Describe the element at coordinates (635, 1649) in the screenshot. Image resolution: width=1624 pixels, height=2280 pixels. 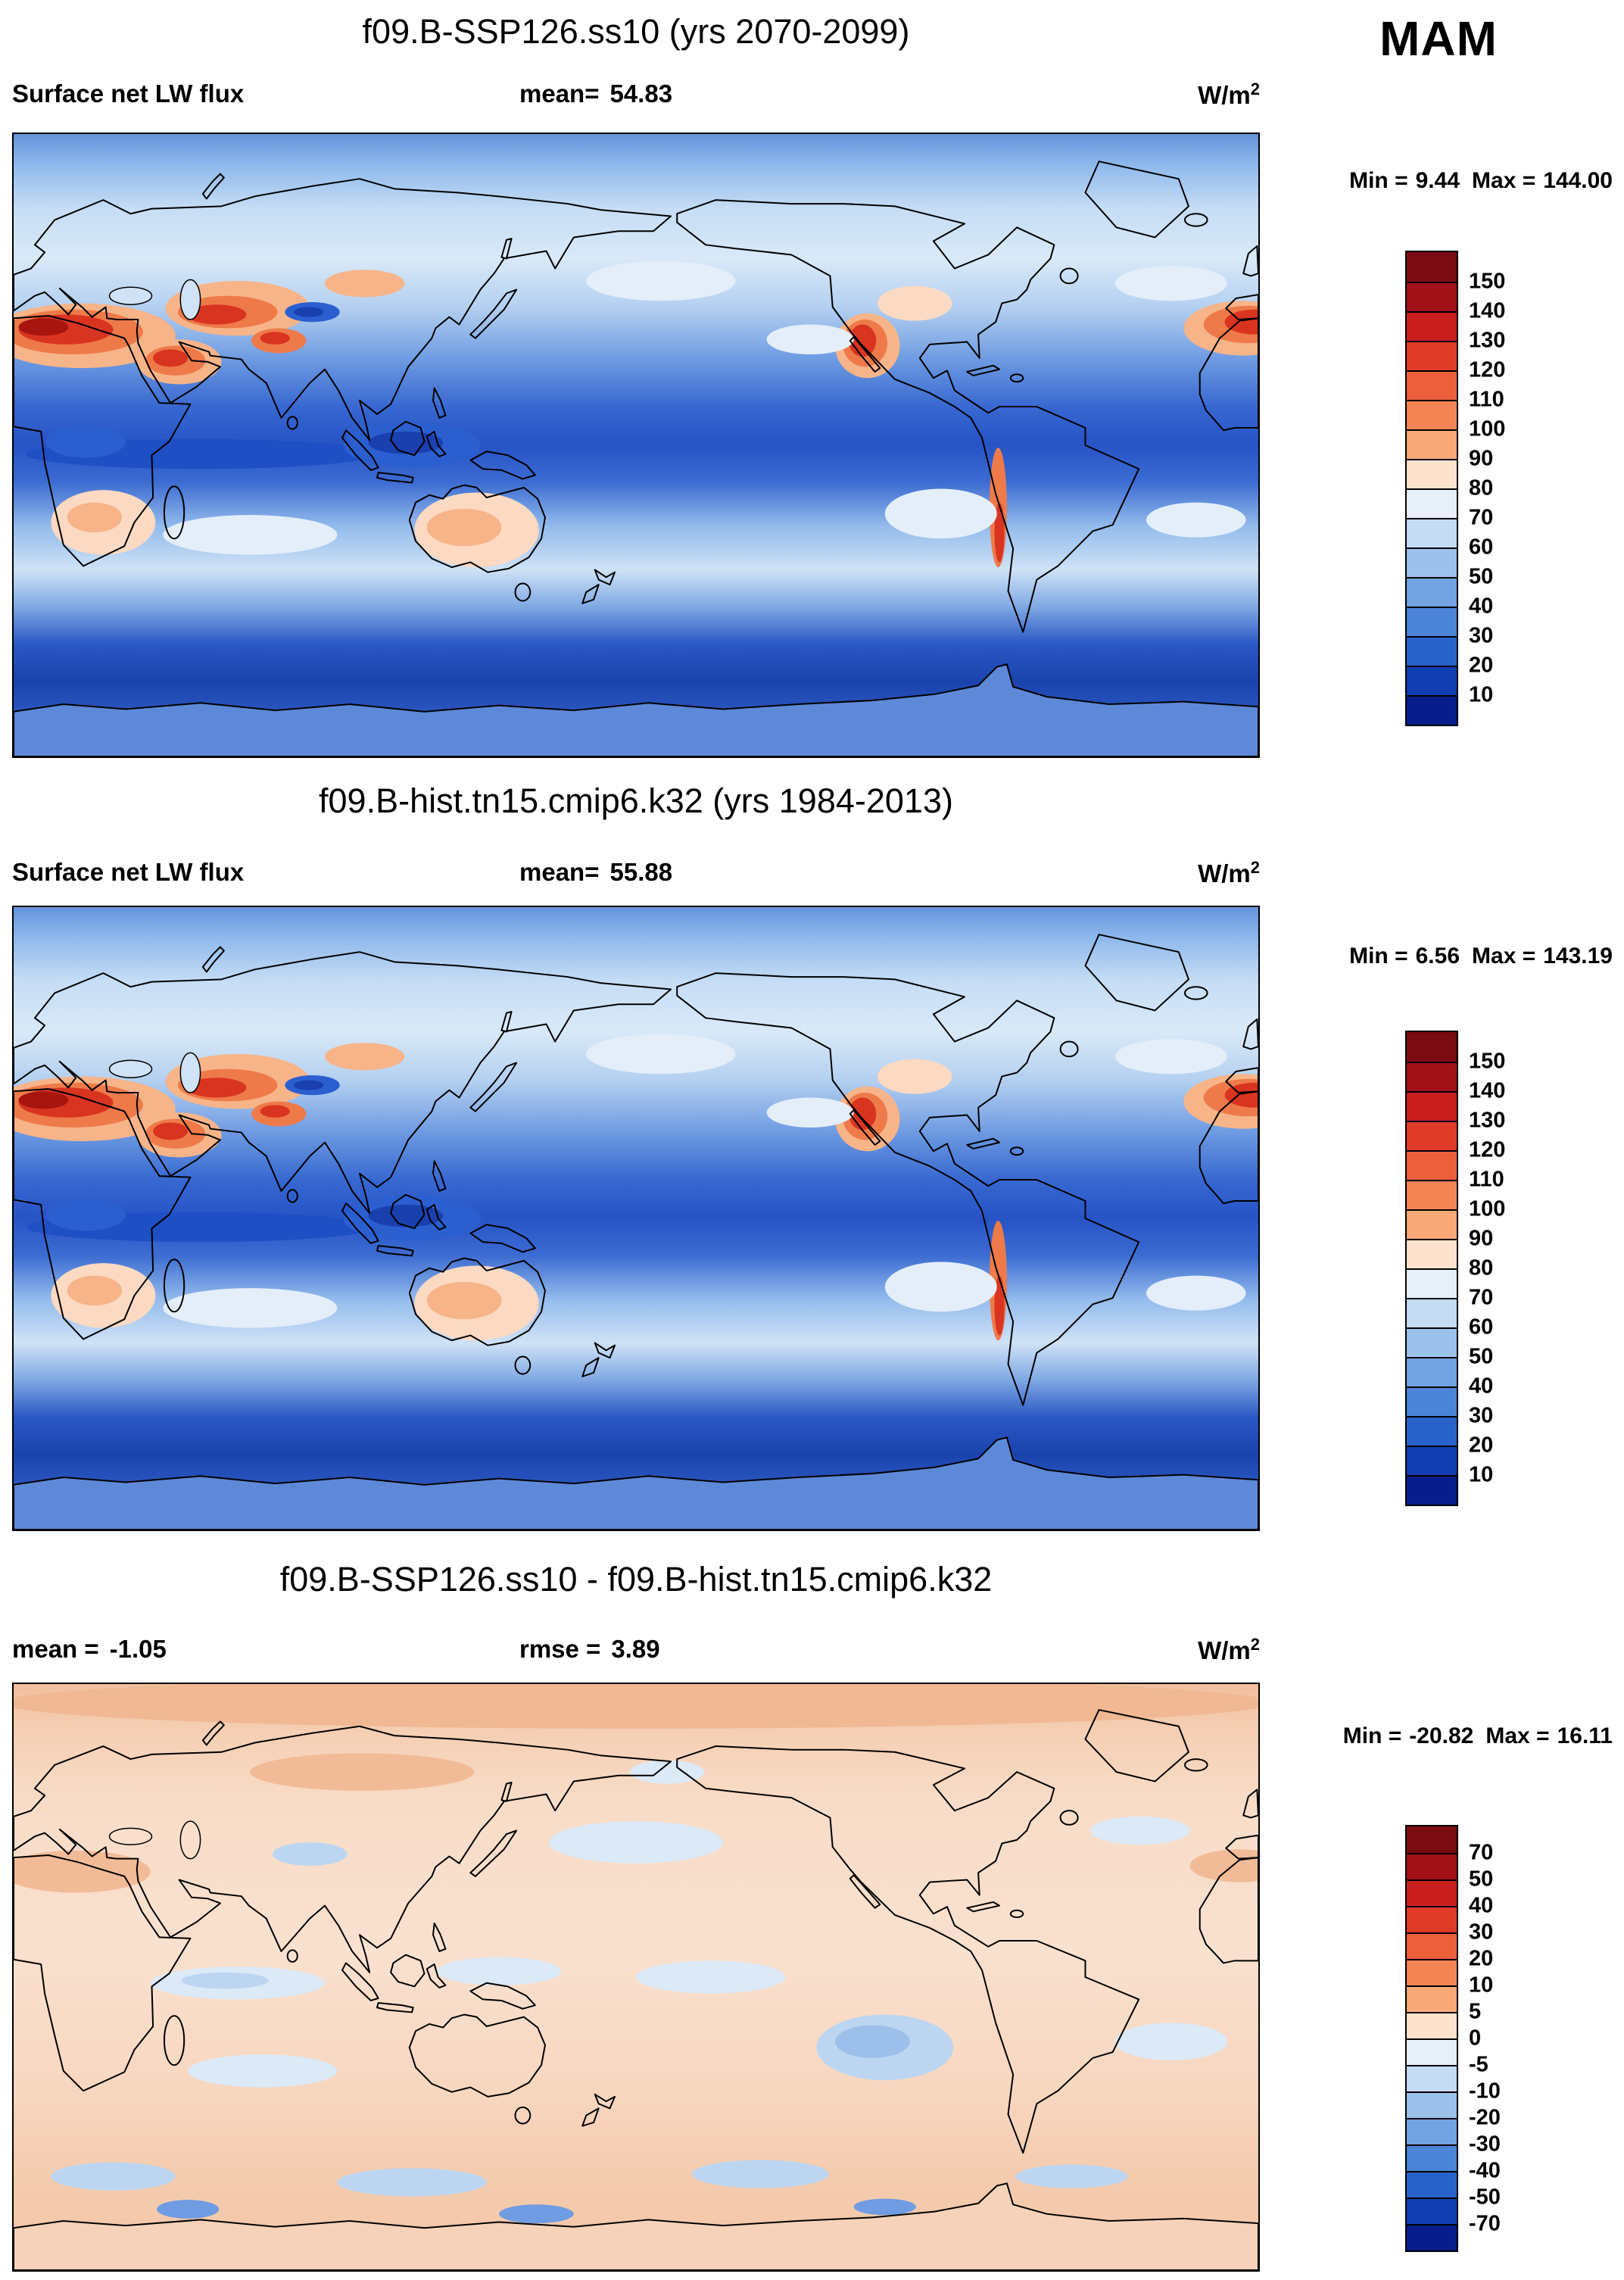
I see `rmse-value: 3.89` at that location.